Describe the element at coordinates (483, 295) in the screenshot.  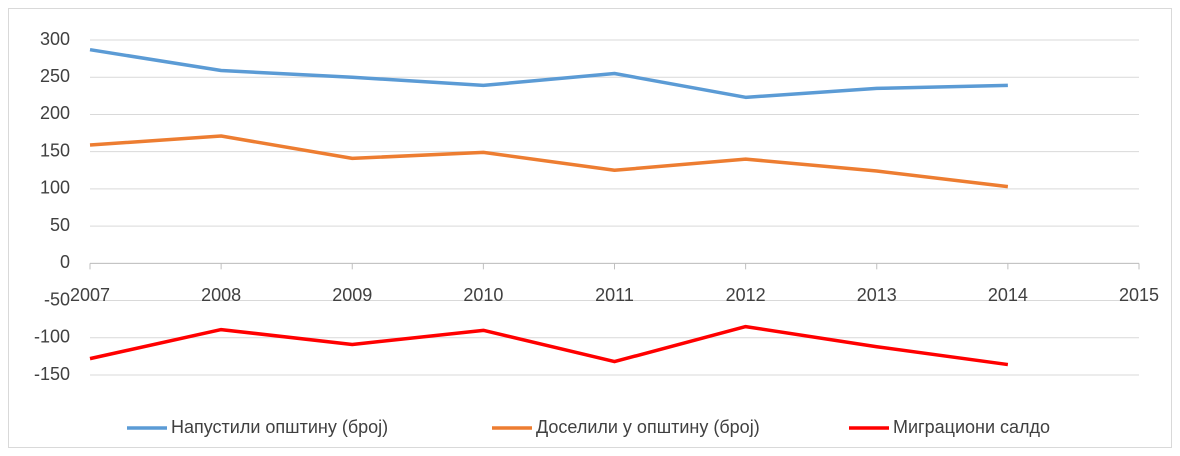
I see `x-tick-label: 2010` at that location.